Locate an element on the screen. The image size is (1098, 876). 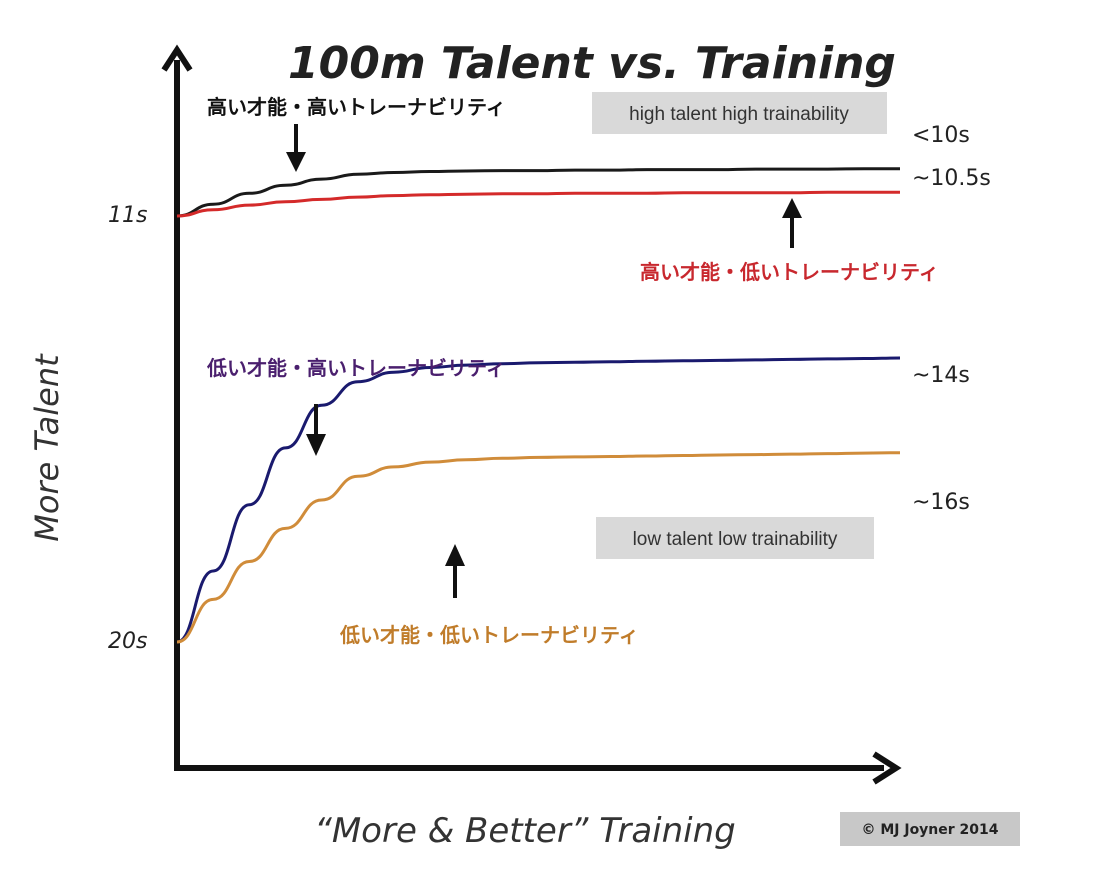
annotation-box-text: high talent high trainability is located at coordinates (739, 114).